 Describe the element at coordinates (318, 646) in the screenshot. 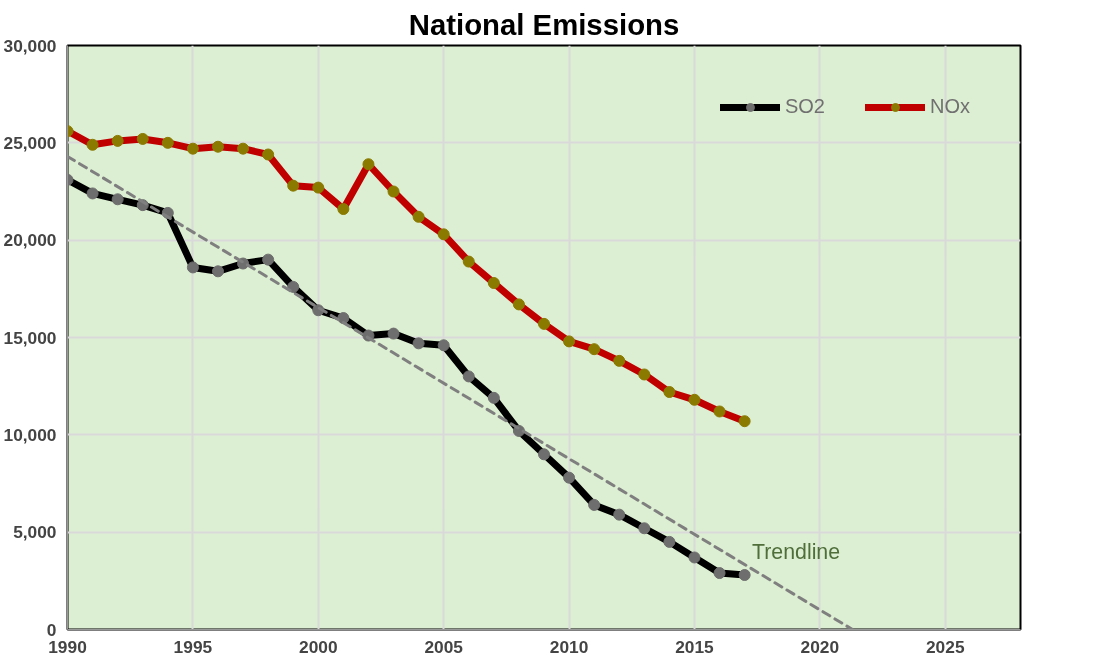

I see `x-tick-label: 2000` at that location.